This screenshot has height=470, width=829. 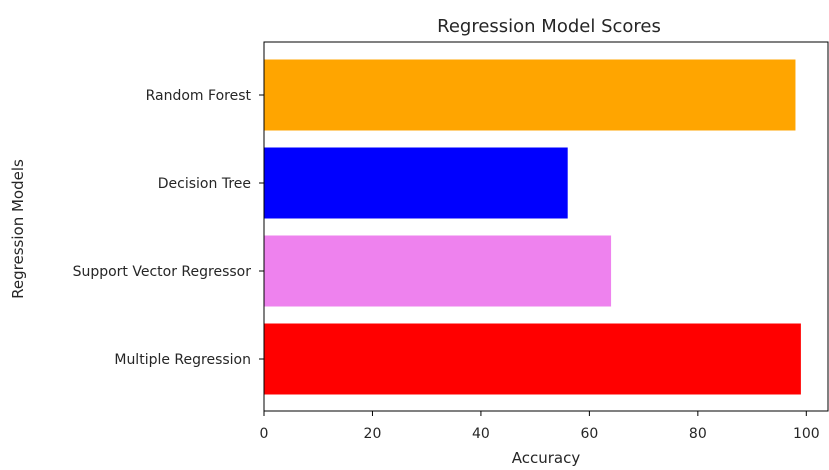 What do you see at coordinates (416, 183) in the screenshot?
I see `bar-decision-tree` at bounding box center [416, 183].